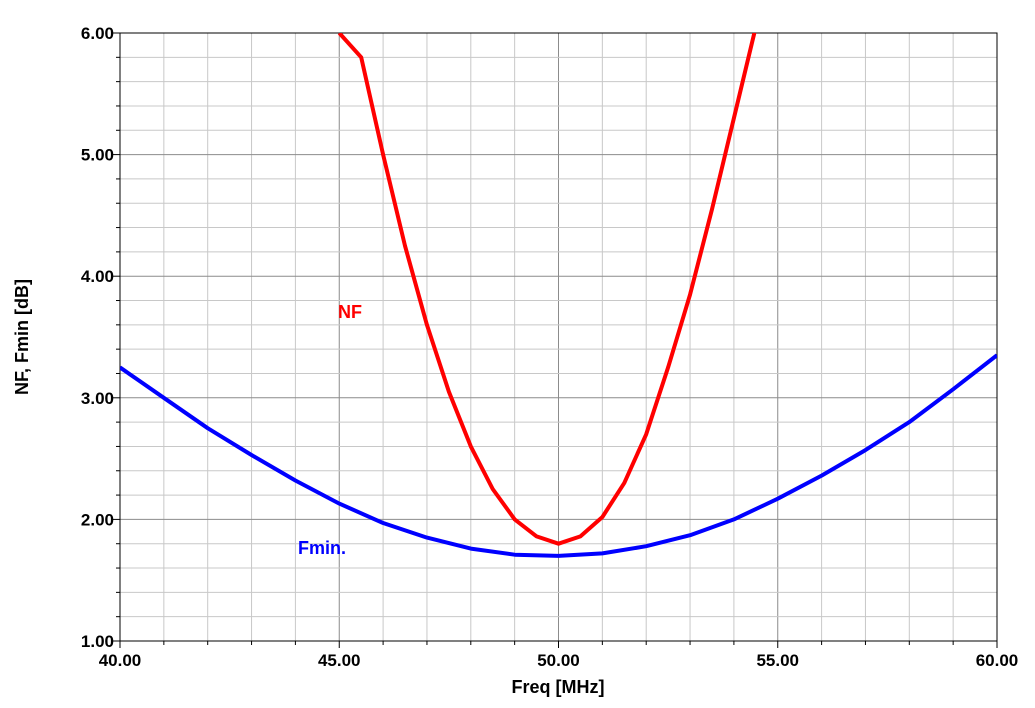 This screenshot has height=708, width=1035. Describe the element at coordinates (97, 155) in the screenshot. I see `y-tick-label: 5.00` at that location.